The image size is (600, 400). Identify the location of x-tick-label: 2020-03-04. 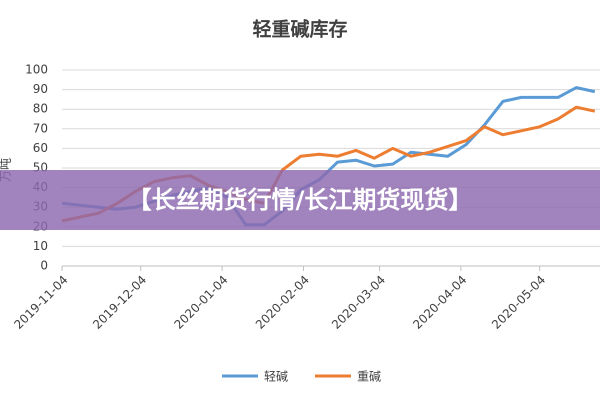
(358, 302).